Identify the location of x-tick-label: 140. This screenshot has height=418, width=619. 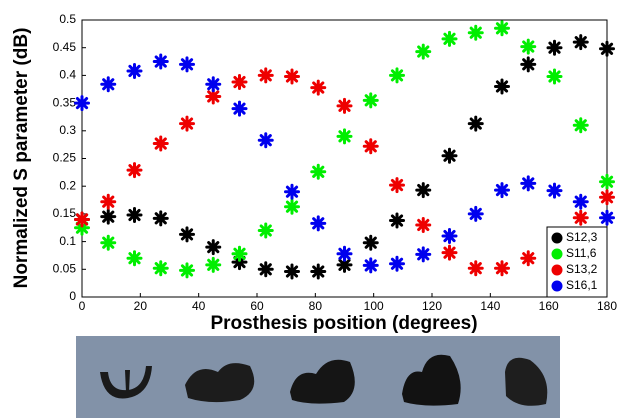
(490, 306).